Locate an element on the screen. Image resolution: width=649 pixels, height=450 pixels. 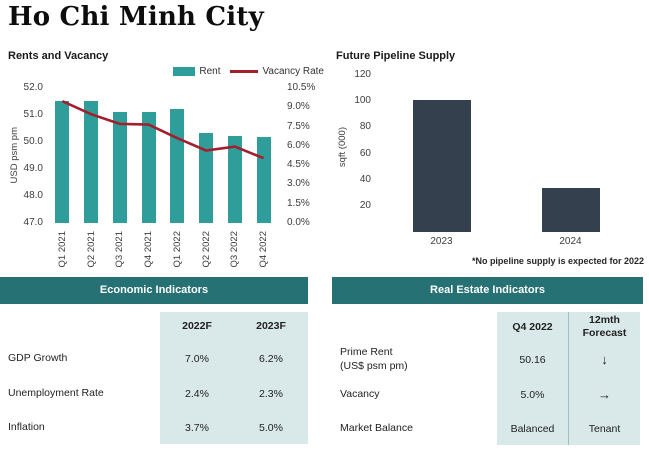
rents-vacancy-title: Rents and Vacancy is located at coordinates (58, 56).